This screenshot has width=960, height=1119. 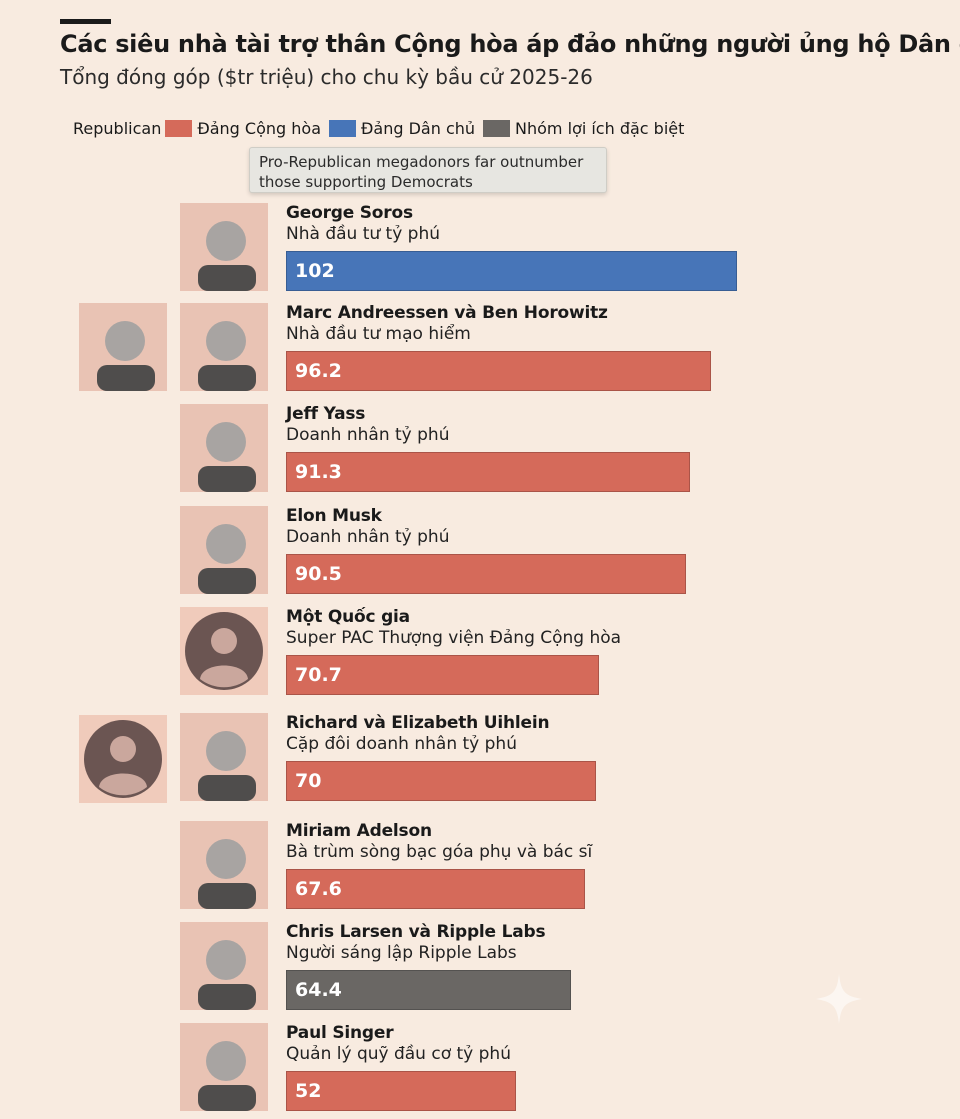 I want to click on bar-value-label: 70.7, so click(x=318, y=675).